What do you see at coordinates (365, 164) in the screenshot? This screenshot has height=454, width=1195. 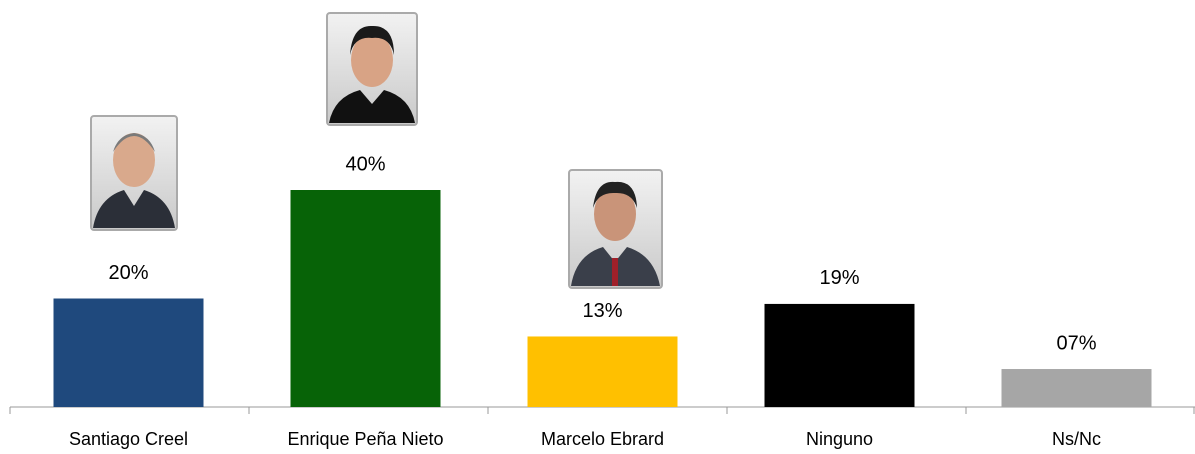 I see `data-label: 40%` at bounding box center [365, 164].